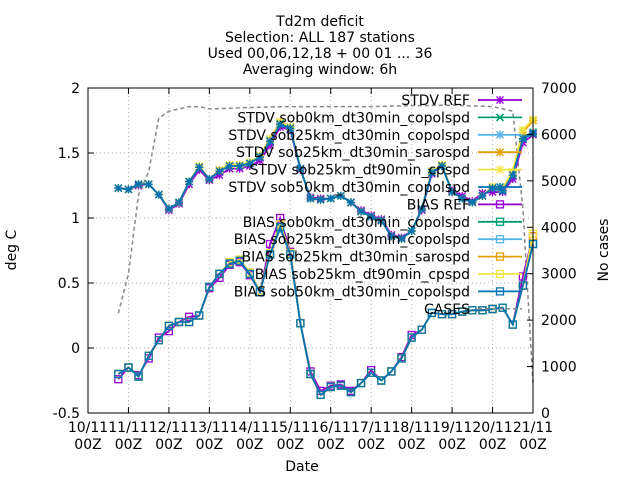  I want to click on chart-subtitle-2: Used 00,06,12,18 + 00 01 ... 36, so click(320, 54).